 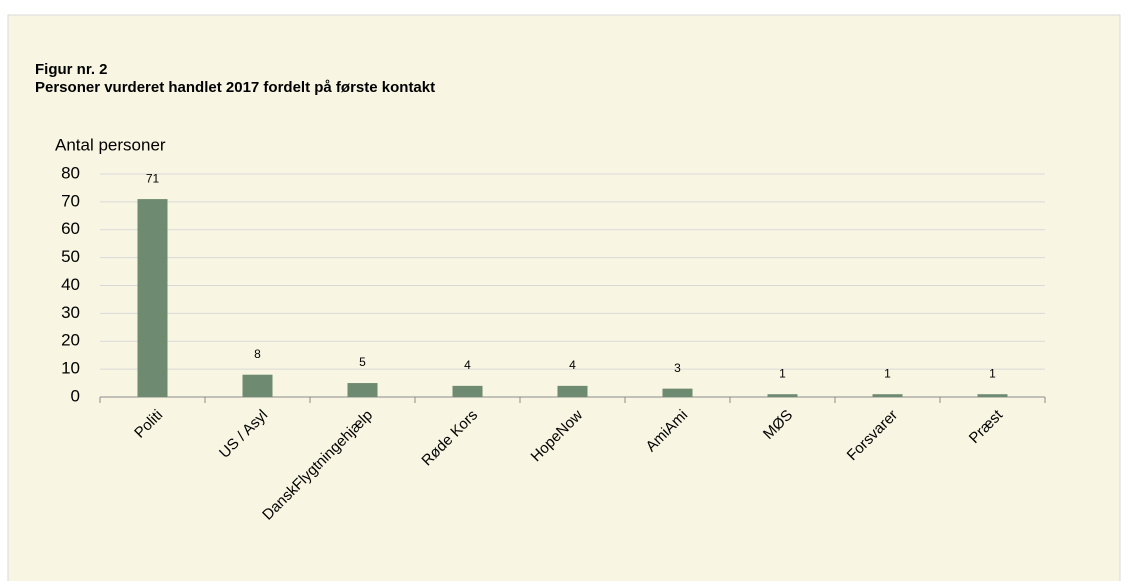 What do you see at coordinates (257, 354) in the screenshot?
I see `data-label: 8` at bounding box center [257, 354].